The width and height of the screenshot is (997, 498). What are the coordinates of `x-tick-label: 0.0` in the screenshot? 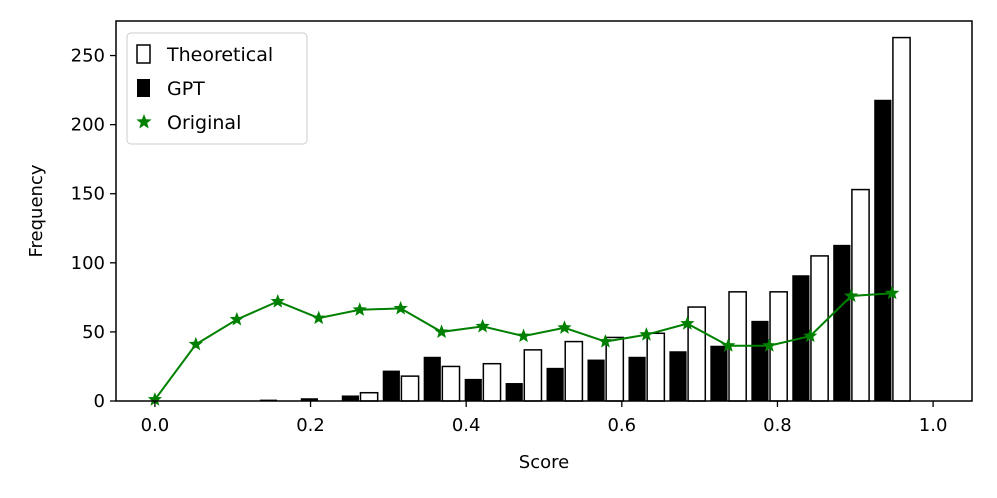 It's located at (155, 425).